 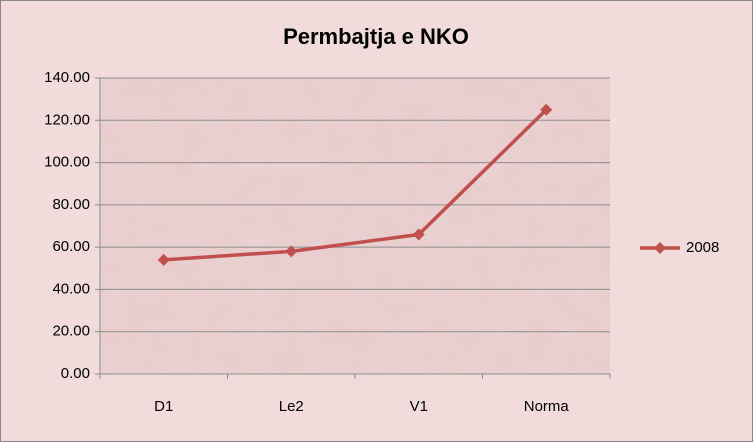 I want to click on y-tick-label: 40.00, so click(x=71, y=288).